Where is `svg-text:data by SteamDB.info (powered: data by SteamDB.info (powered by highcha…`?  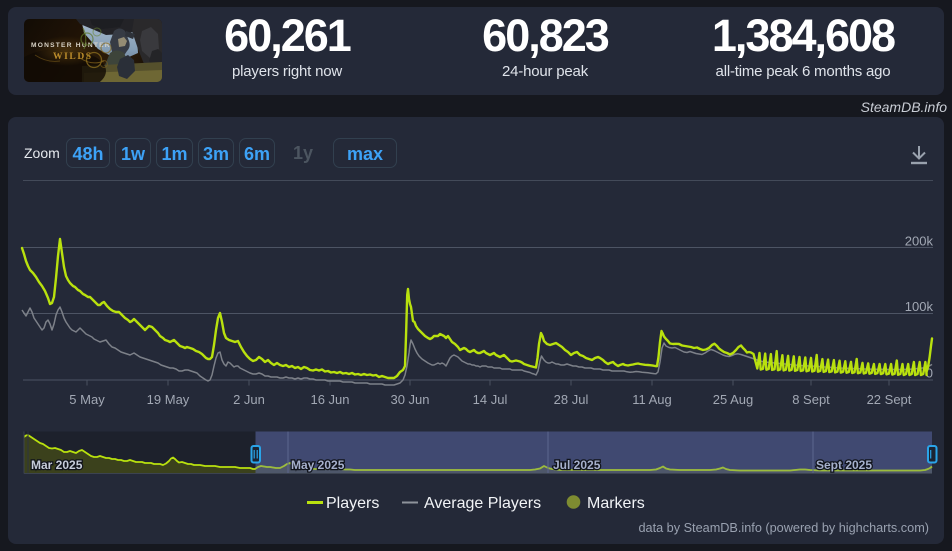 svg-text:data by SteamDB.info (powered: data by SteamDB.info (powered by highcha… is located at coordinates (783, 528).